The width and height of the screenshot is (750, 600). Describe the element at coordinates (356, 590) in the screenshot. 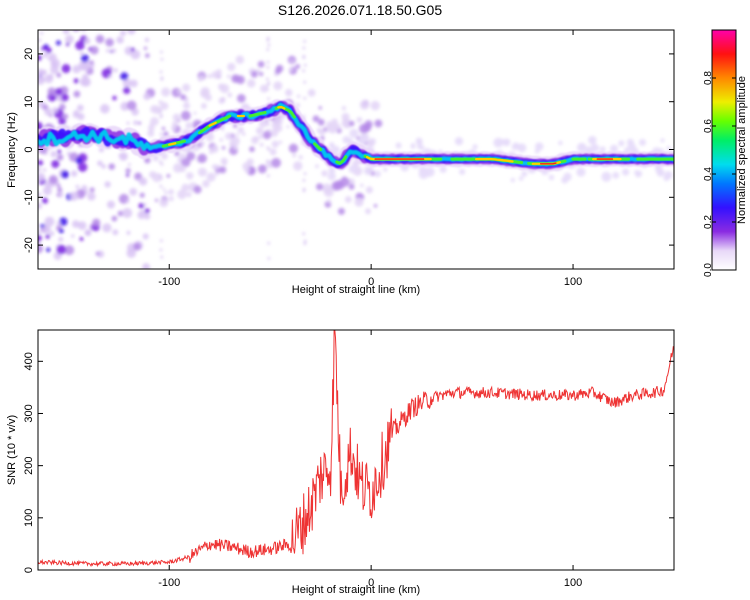

I see `snr-x-label: Height of straight line (km)` at that location.